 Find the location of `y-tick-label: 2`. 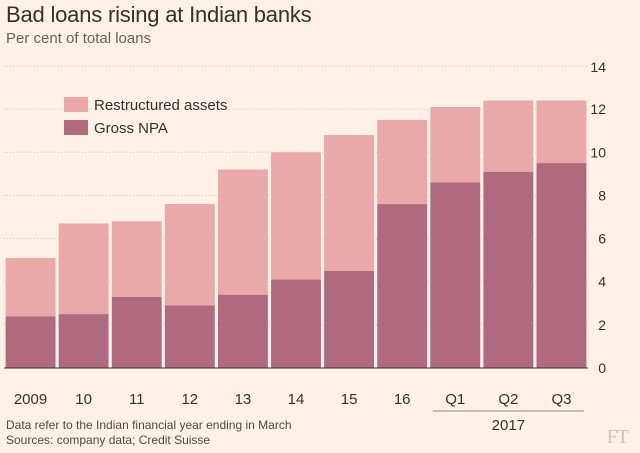

y-tick-label: 2 is located at coordinates (602, 325).